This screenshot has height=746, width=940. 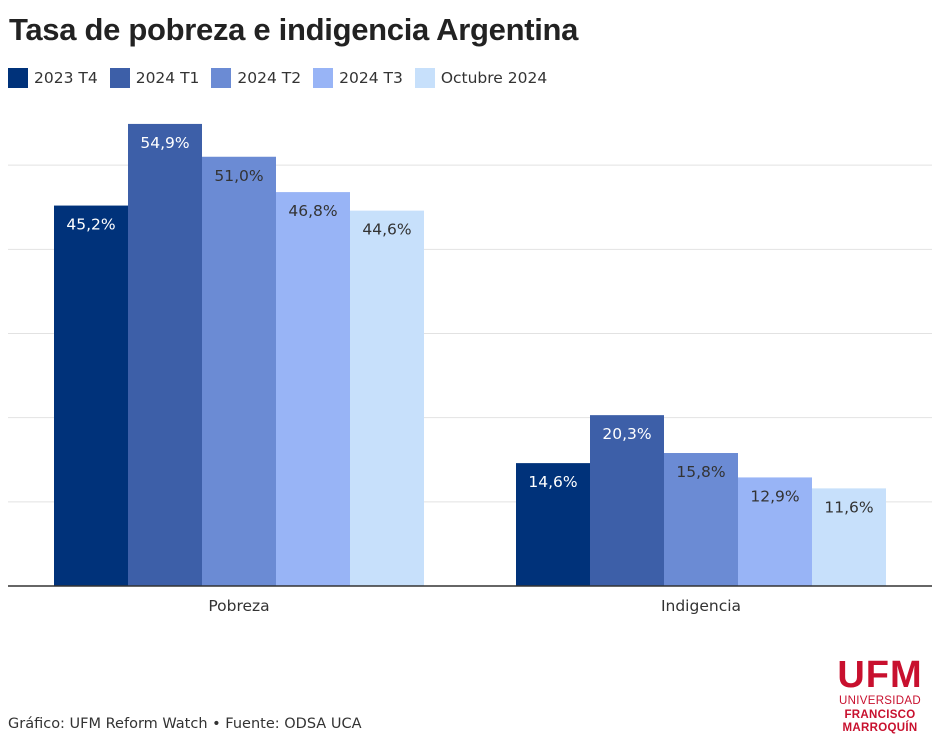 I want to click on bar-2024-t2-pobreza, so click(x=239, y=371).